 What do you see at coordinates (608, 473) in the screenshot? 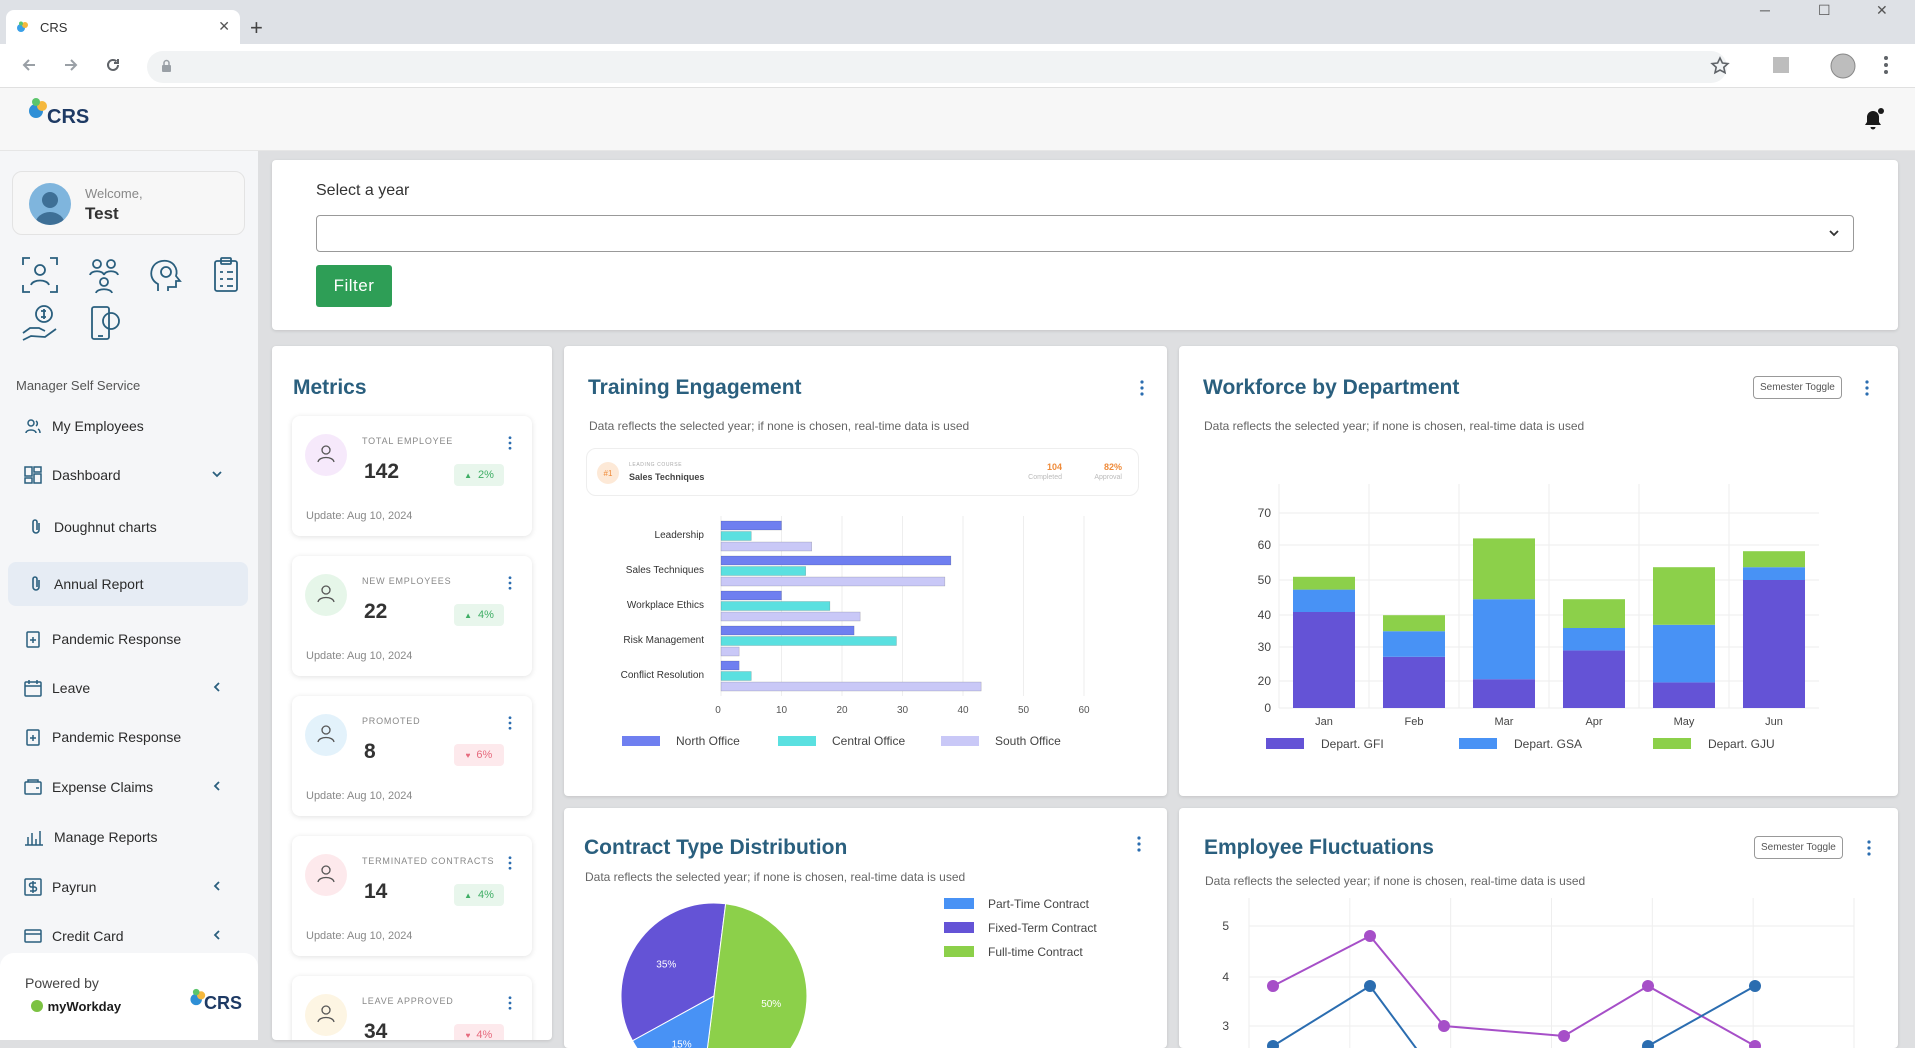
I see `course-rank: #1` at bounding box center [608, 473].